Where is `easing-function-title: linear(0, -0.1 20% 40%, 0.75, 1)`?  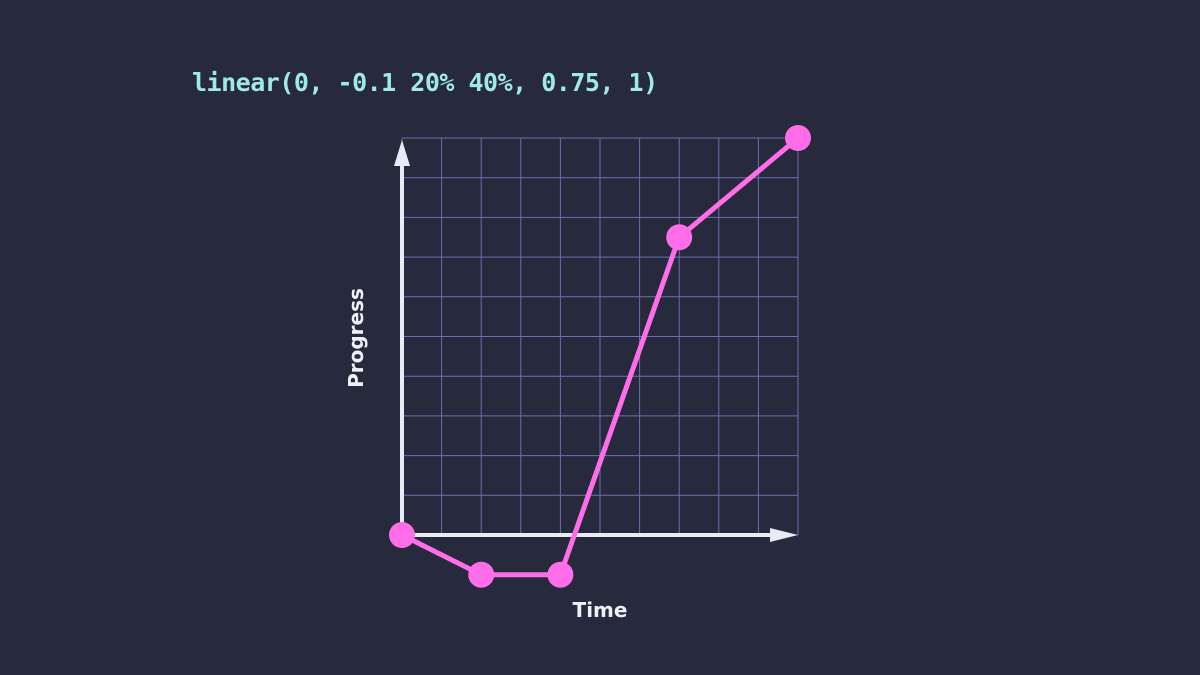
easing-function-title: linear(0, -0.1 20% 40%, 0.75, 1) is located at coordinates (425, 82).